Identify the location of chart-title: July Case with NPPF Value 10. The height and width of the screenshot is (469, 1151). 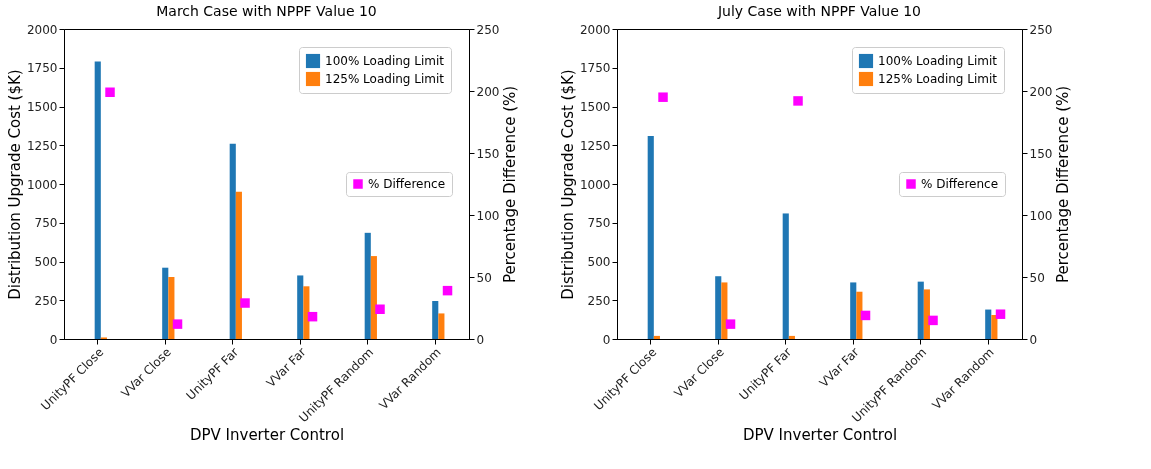
(819, 11).